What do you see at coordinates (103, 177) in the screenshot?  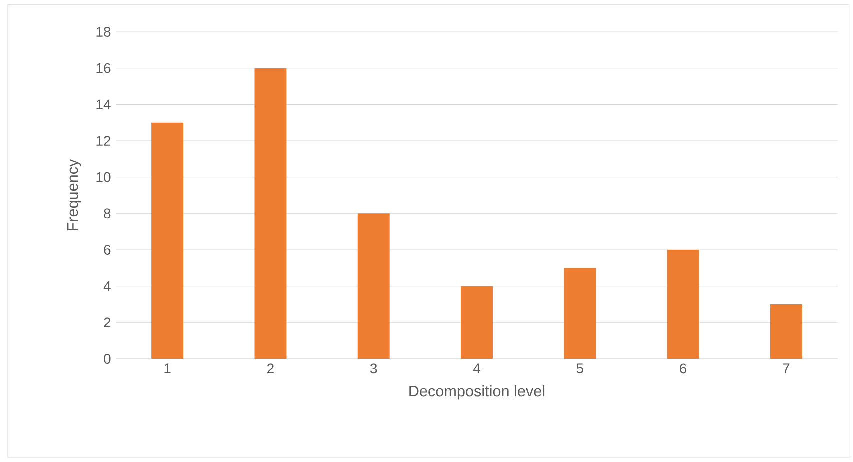 I see `y-tick-label: 10` at bounding box center [103, 177].